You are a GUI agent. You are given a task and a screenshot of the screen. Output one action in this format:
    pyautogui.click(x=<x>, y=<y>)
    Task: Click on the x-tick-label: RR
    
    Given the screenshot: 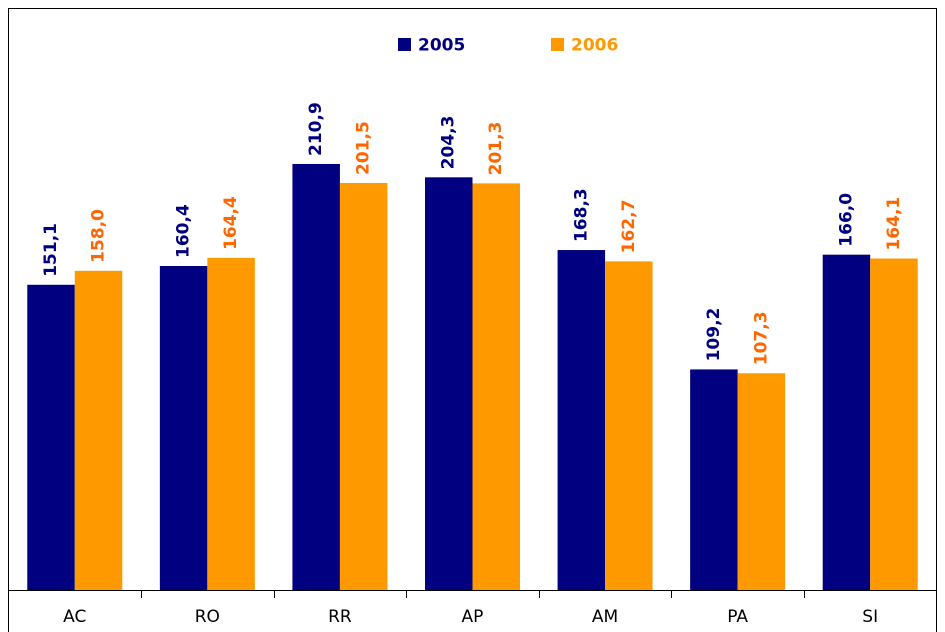 What is the action you would take?
    pyautogui.click(x=340, y=617)
    